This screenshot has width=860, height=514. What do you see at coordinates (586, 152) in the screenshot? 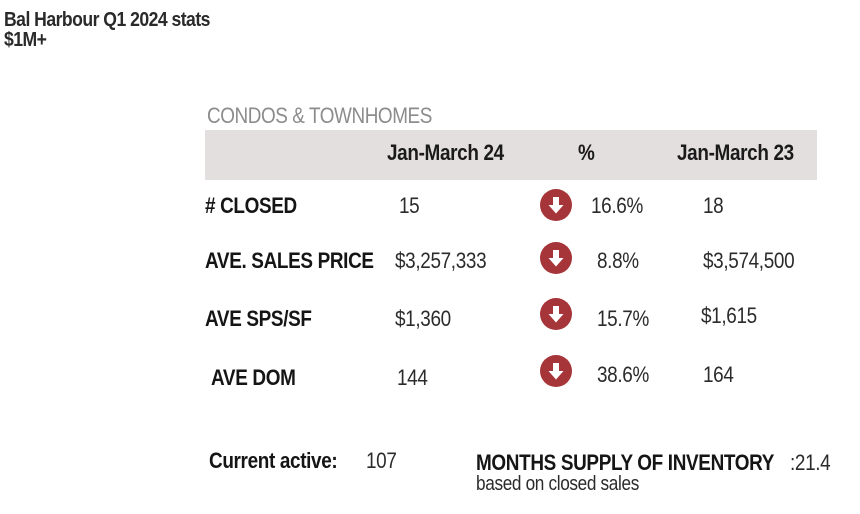
I see `column-header-percent: %` at bounding box center [586, 152].